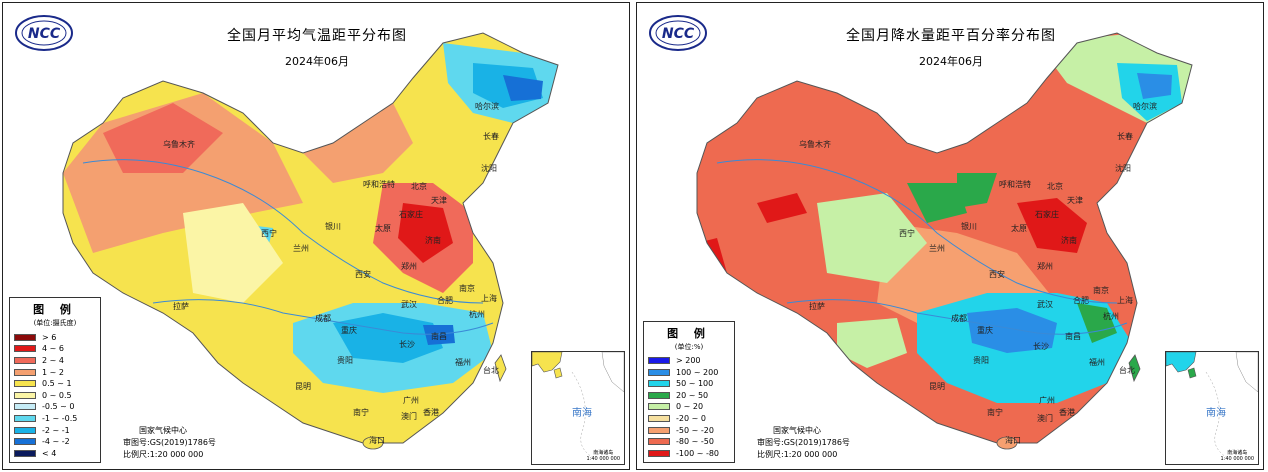  What do you see at coordinates (463, 362) in the screenshot?
I see `city-label: 福州` at bounding box center [463, 362].